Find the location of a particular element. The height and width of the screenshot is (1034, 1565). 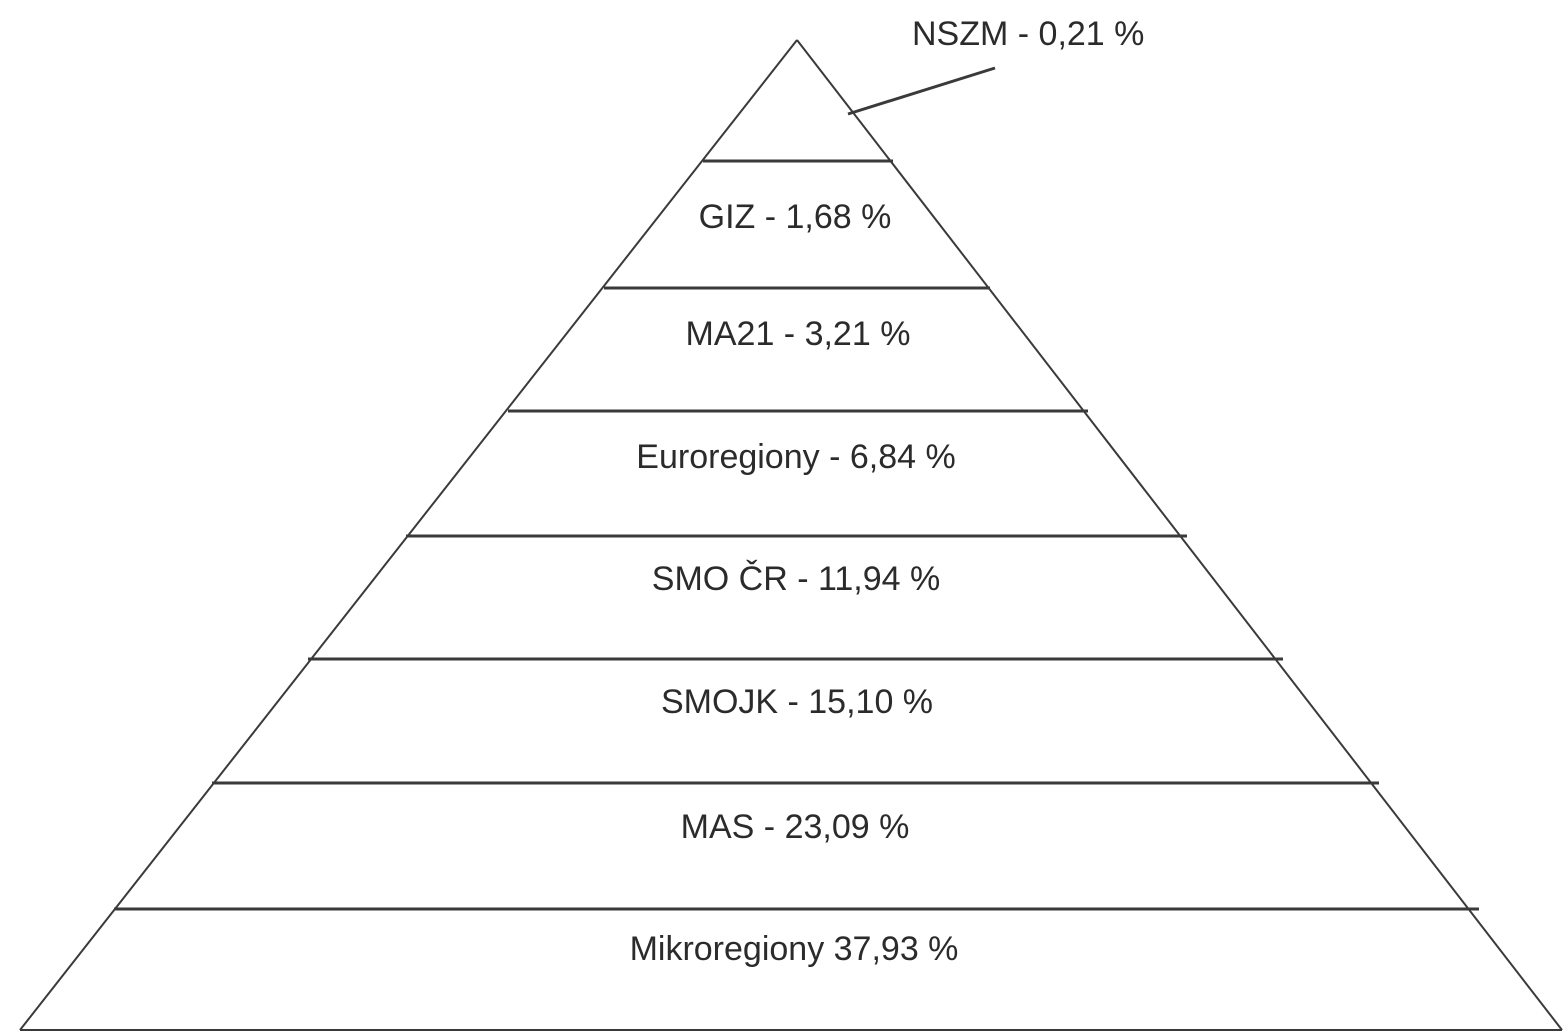

nszm-leader-line is located at coordinates (921, 91).